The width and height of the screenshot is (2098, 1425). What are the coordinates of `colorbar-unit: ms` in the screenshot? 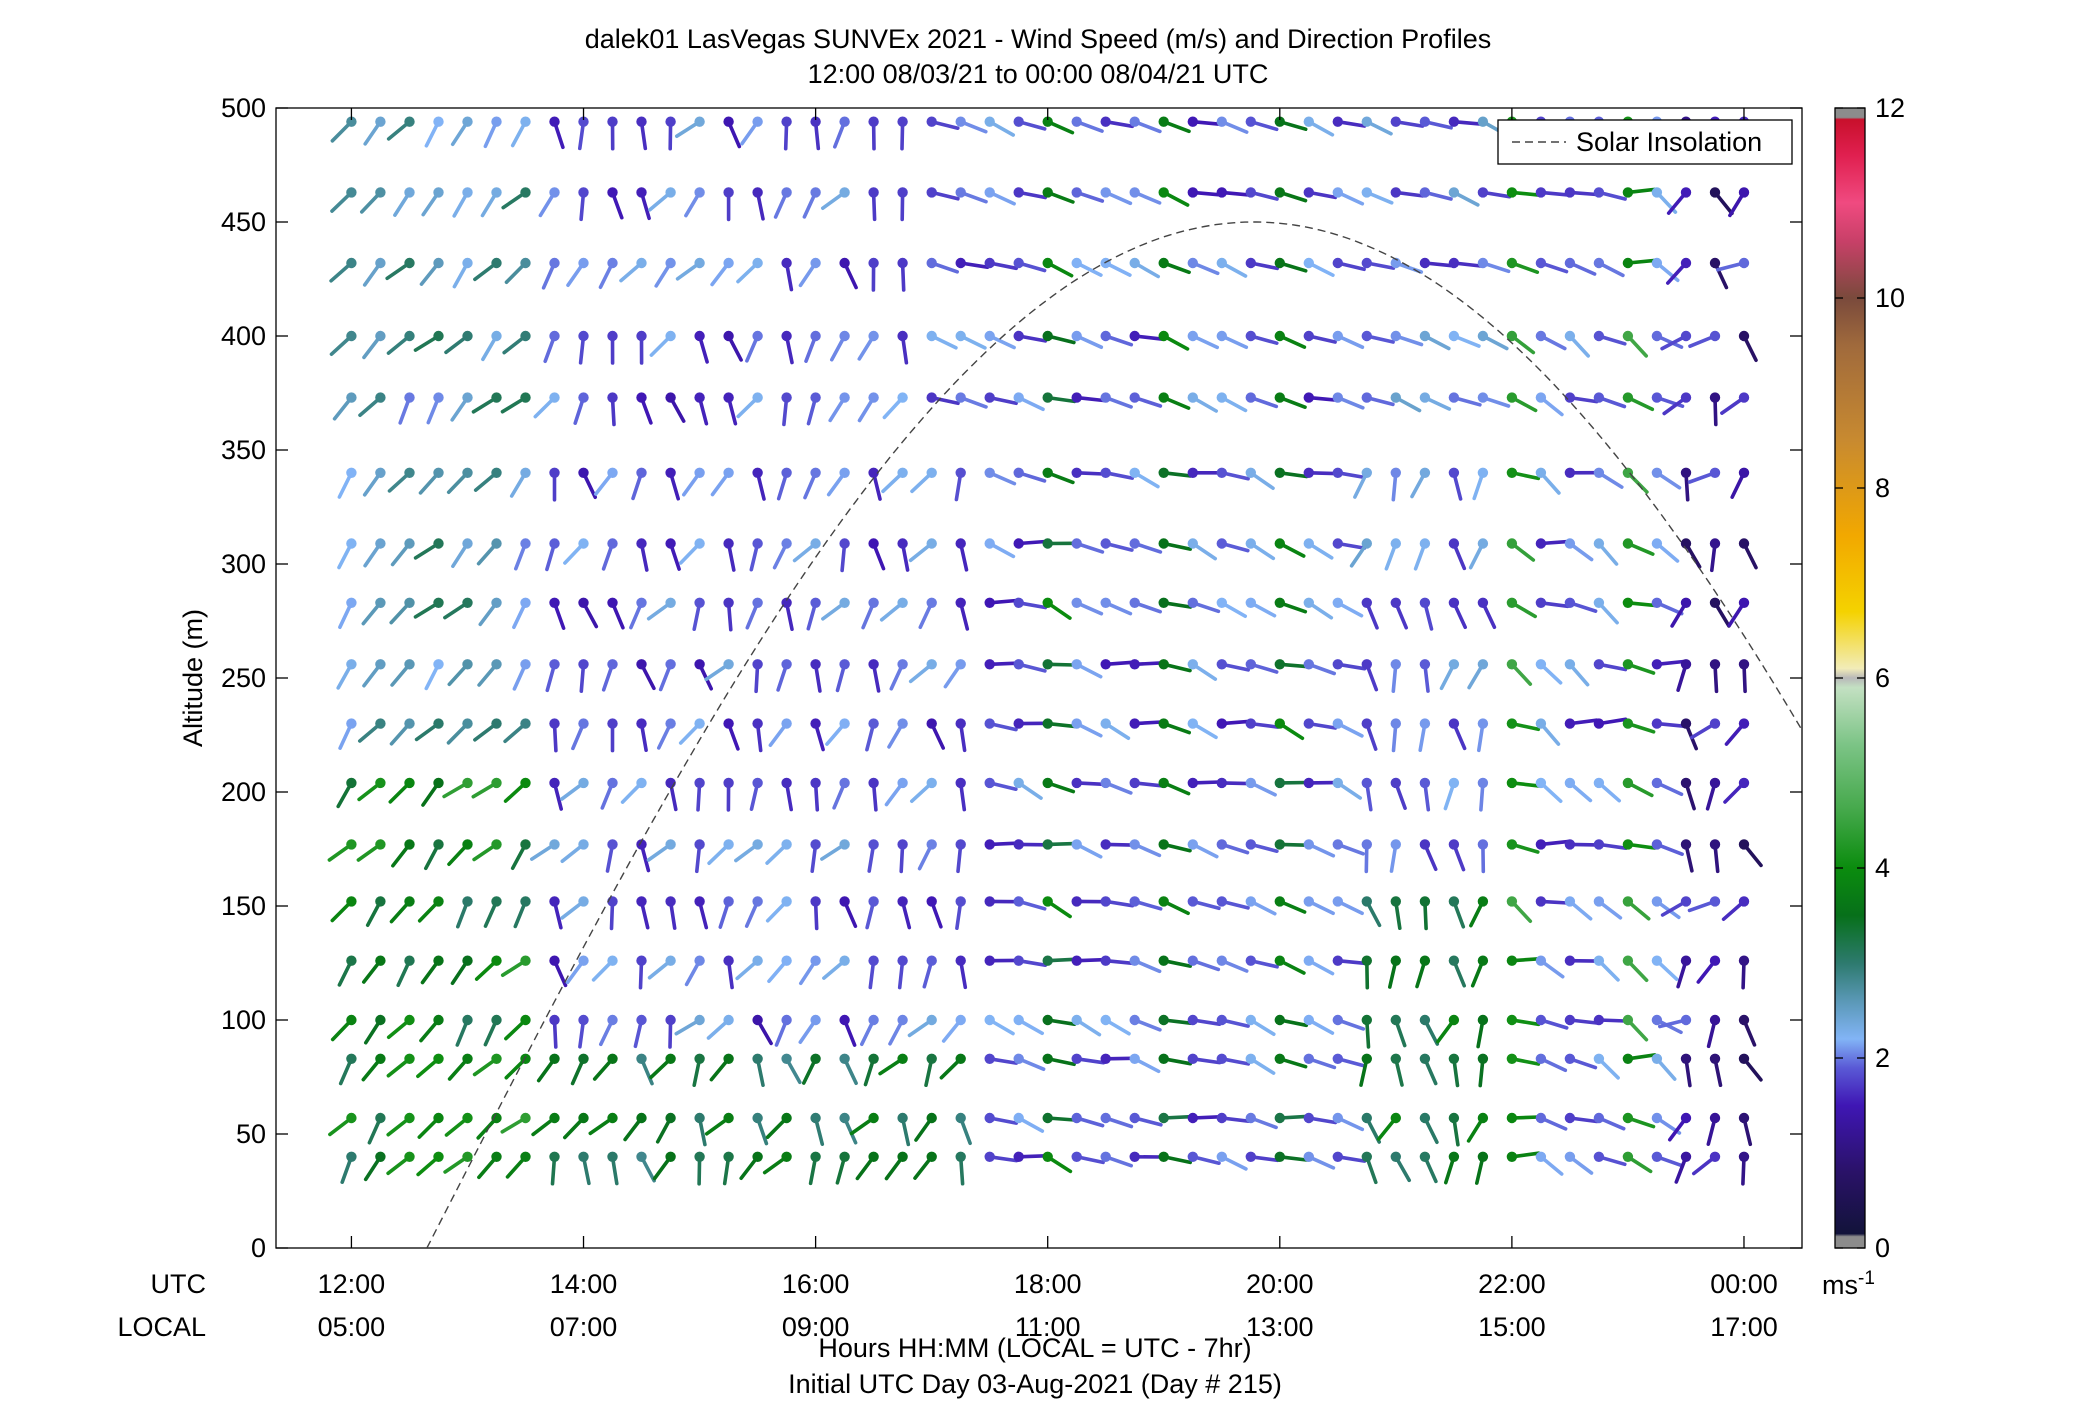 It's located at (1840, 1285).